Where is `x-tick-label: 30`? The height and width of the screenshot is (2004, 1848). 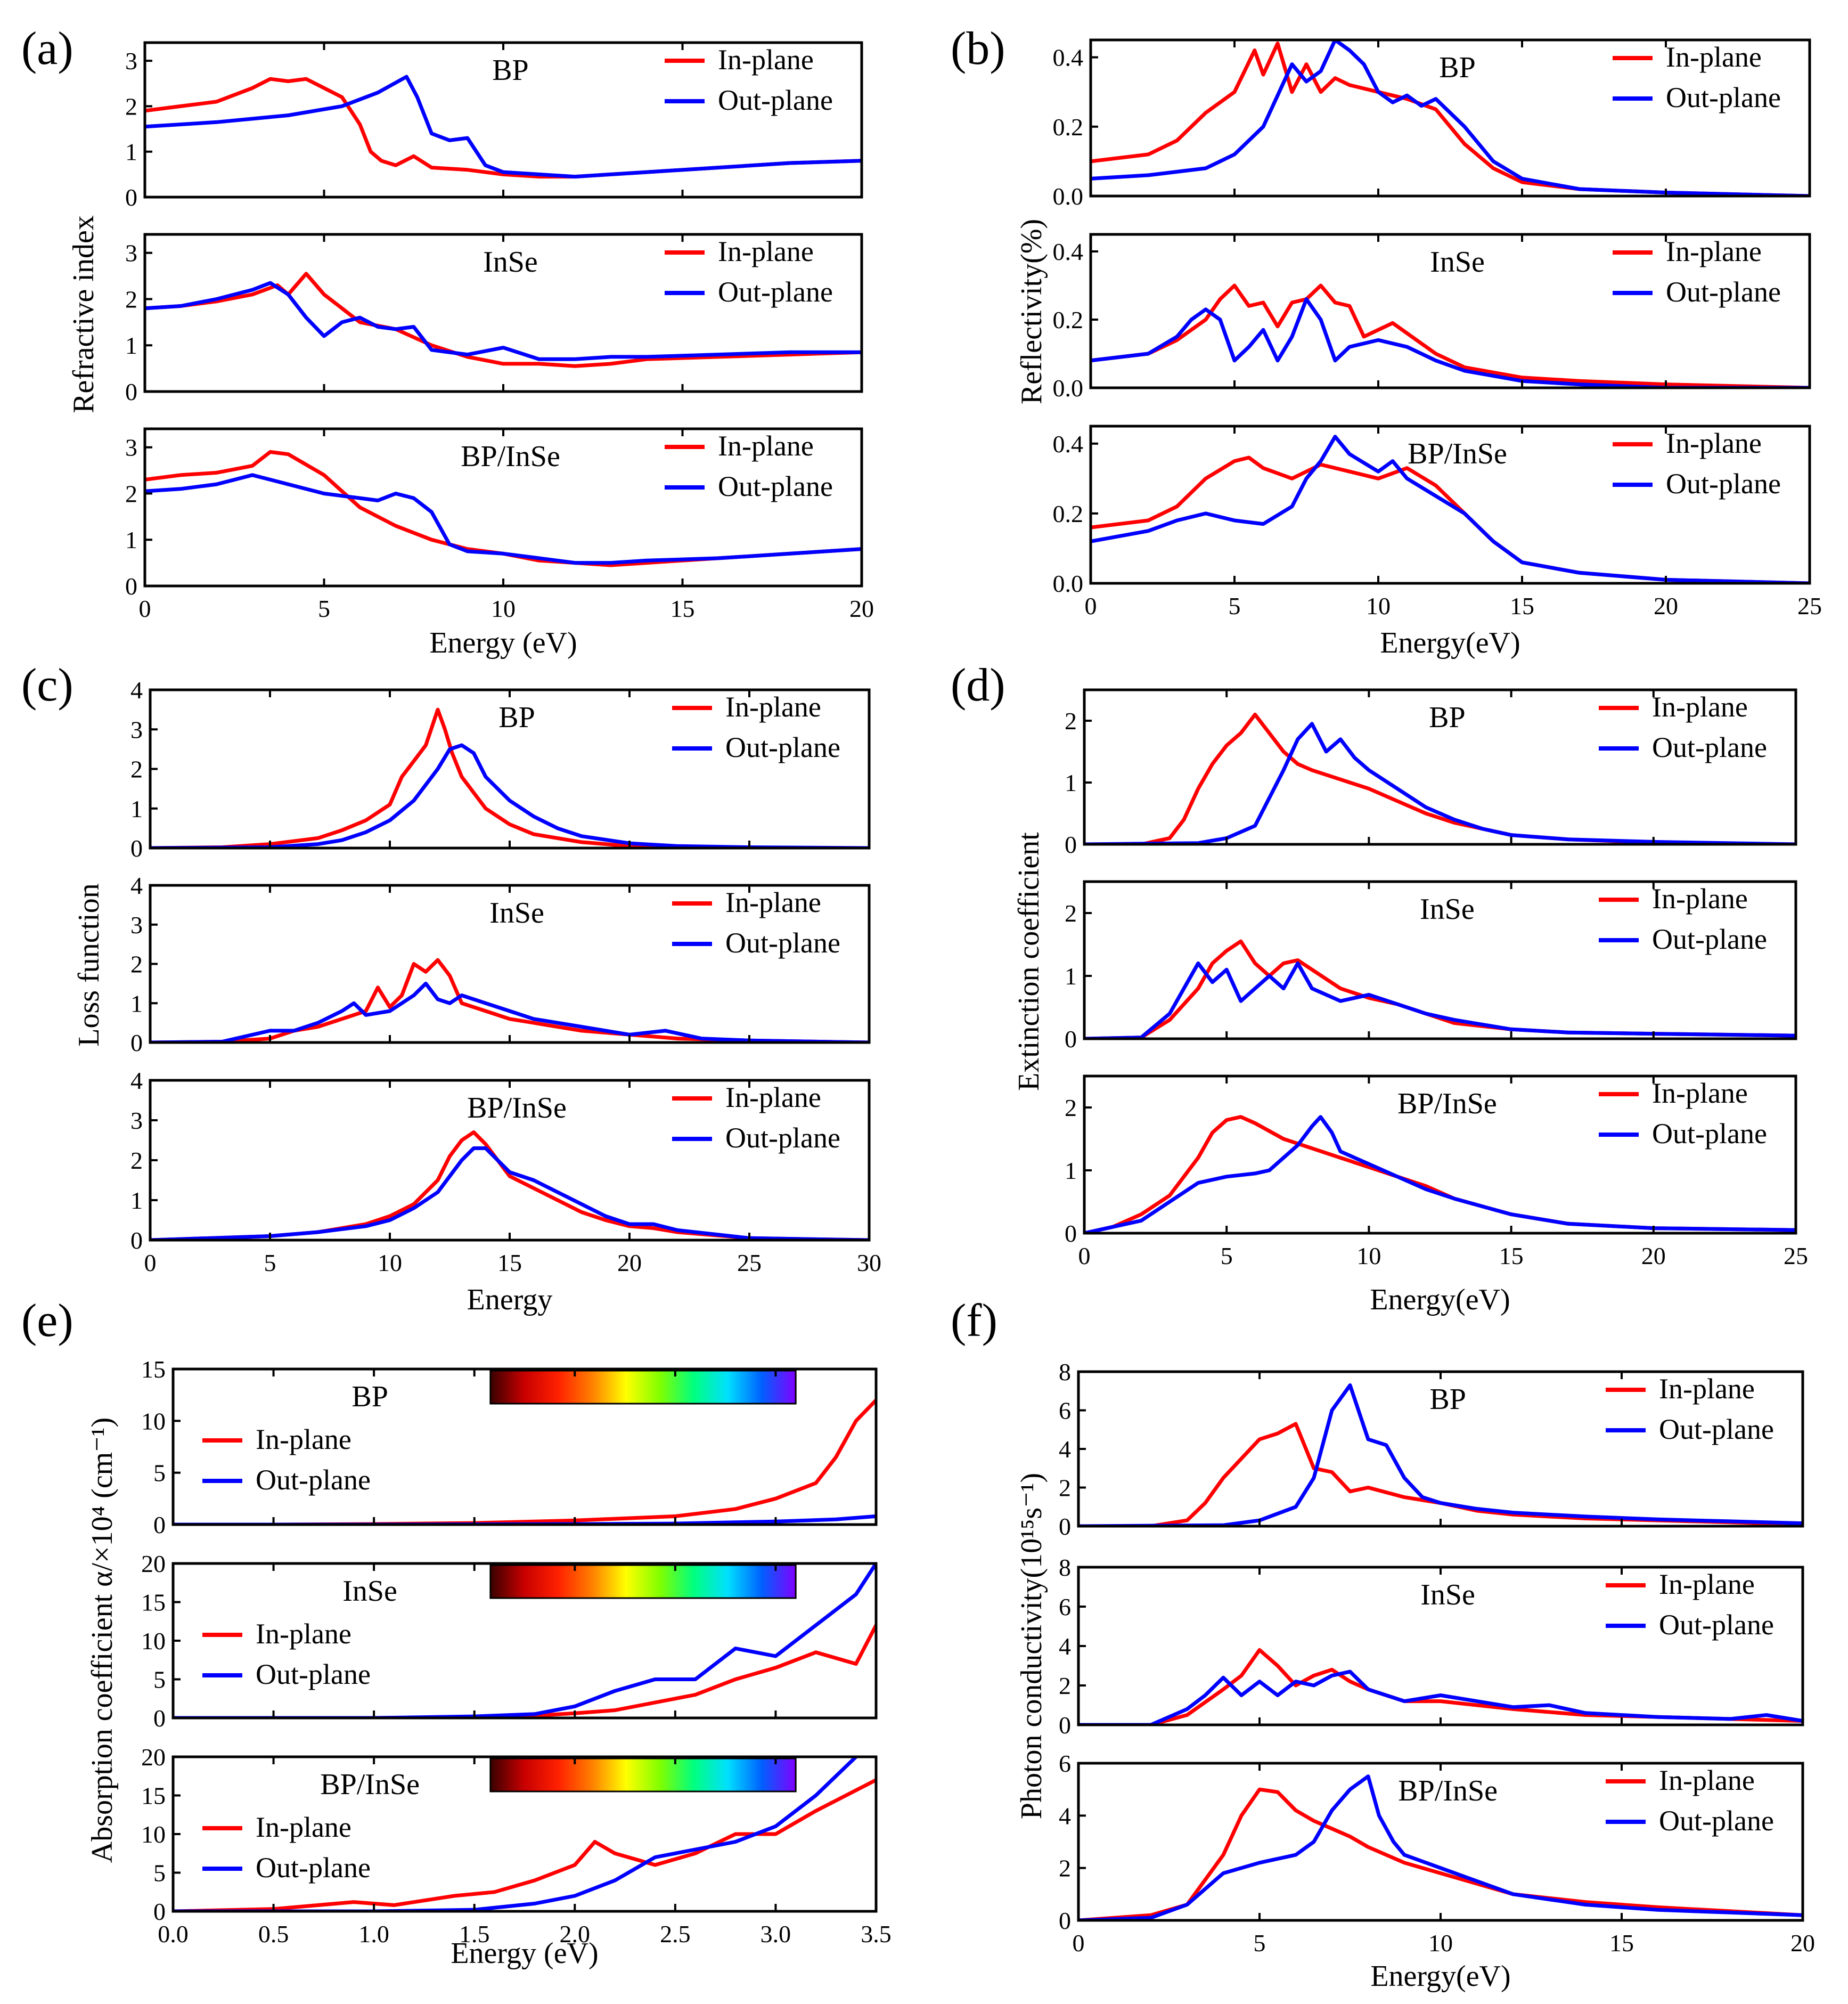 x-tick-label: 30 is located at coordinates (869, 1262).